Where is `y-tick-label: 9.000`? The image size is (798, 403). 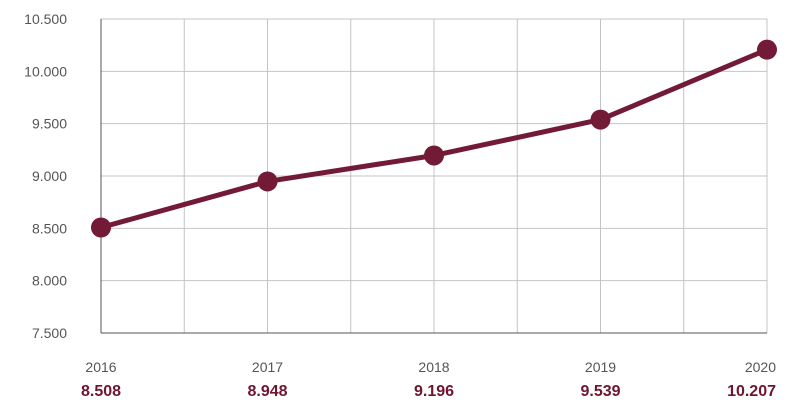
y-tick-label: 9.000 is located at coordinates (49, 176).